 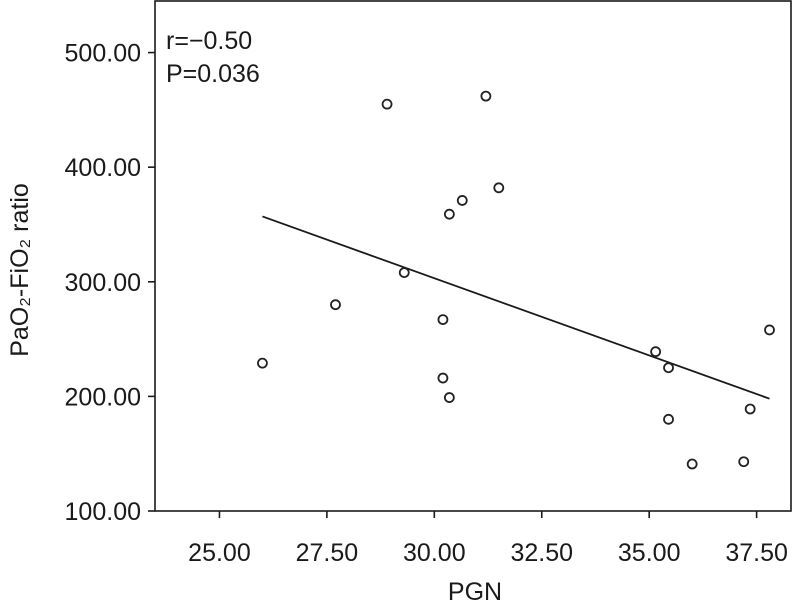 What do you see at coordinates (103, 512) in the screenshot?
I see `y-tick-label: 100.00` at bounding box center [103, 512].